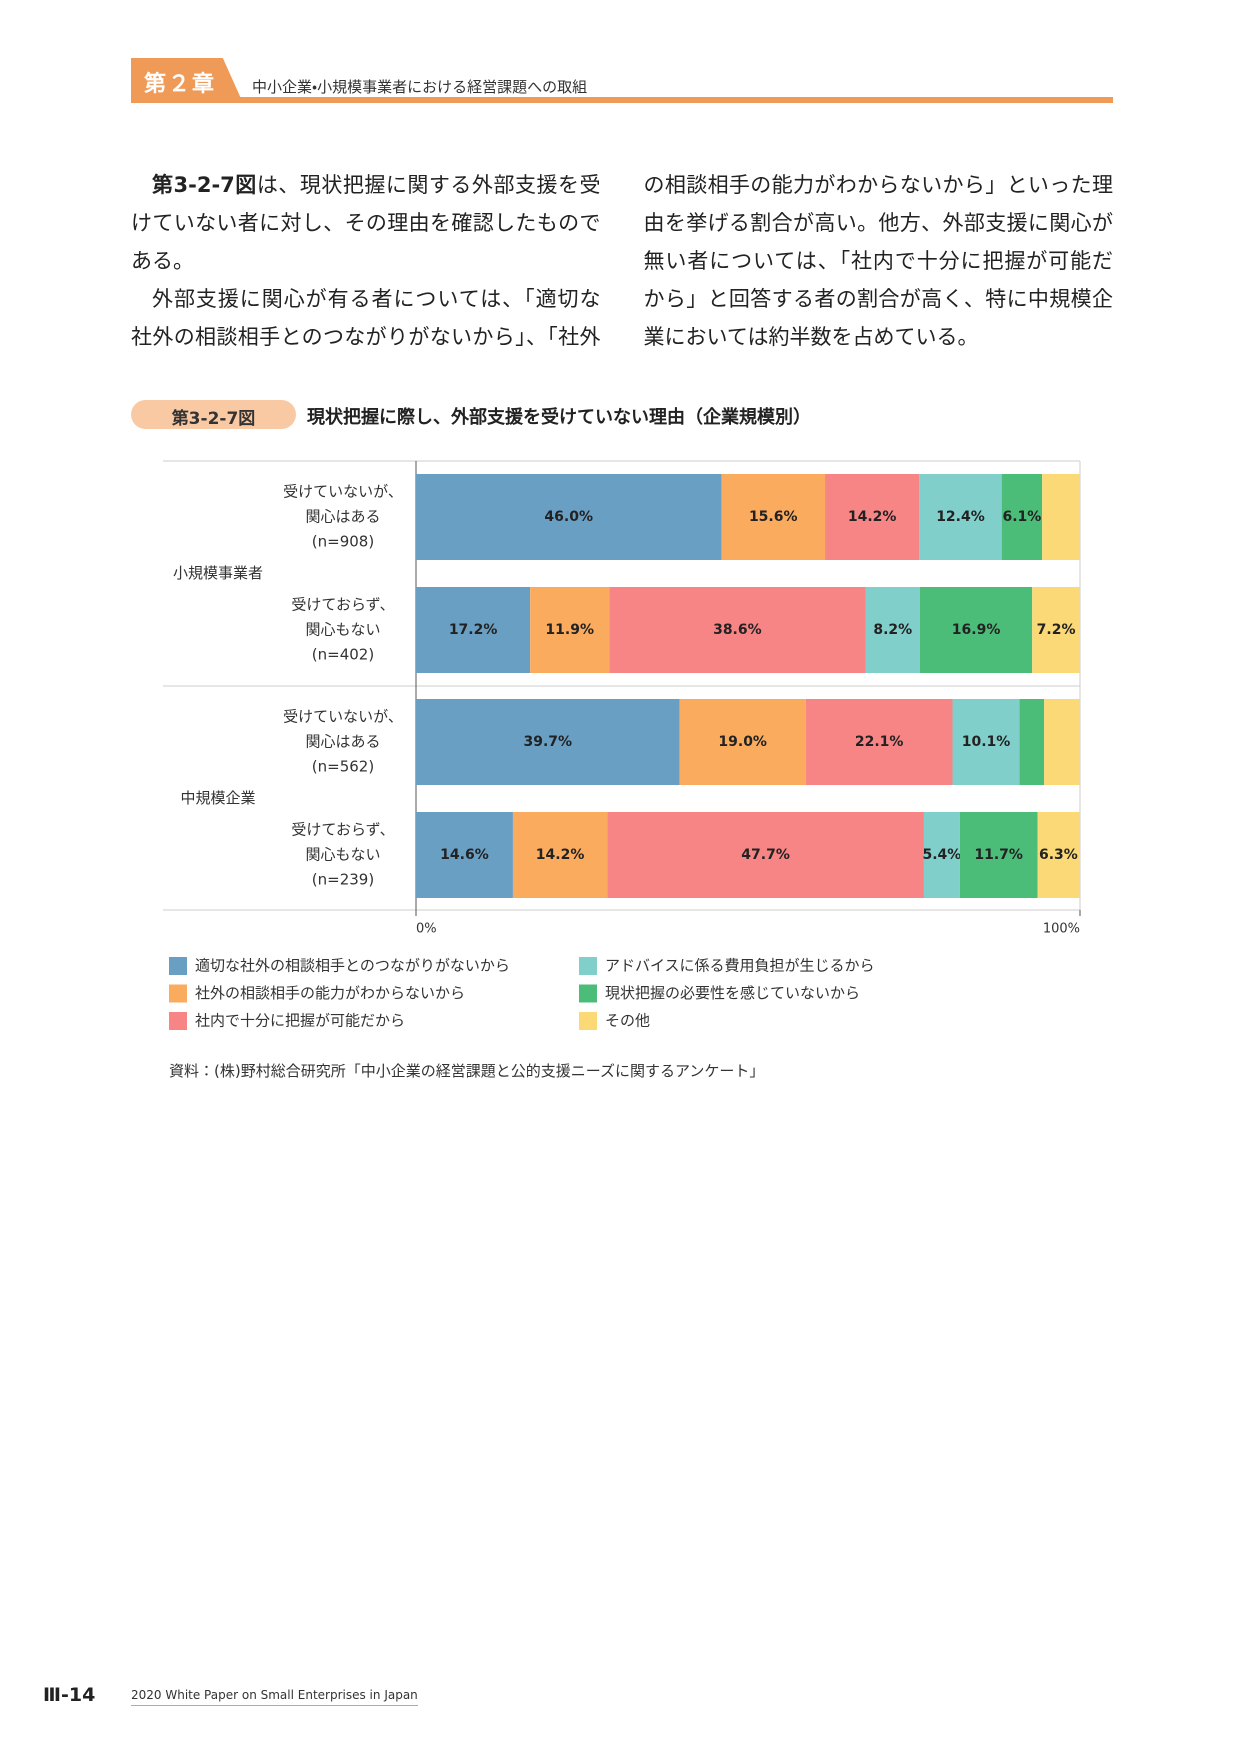  I want to click on chapter-tab, so click(187, 80).